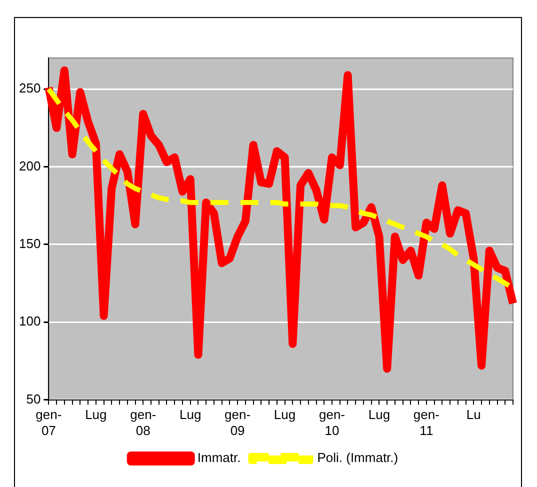 This screenshot has height=487, width=537. I want to click on legend-label: Immatr., so click(219, 458).